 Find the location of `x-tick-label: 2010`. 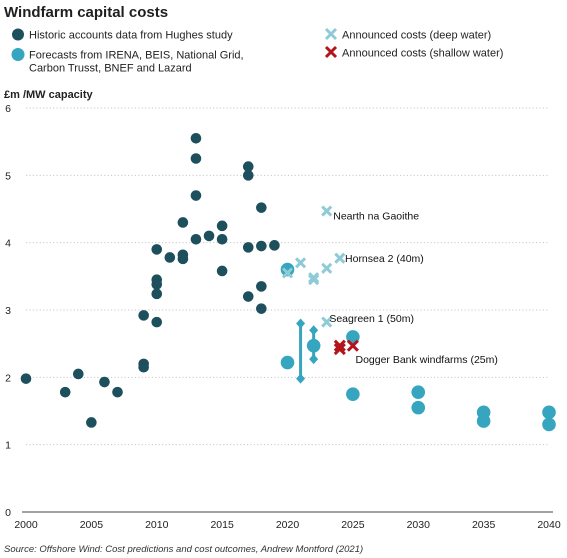

x-tick-label: 2010 is located at coordinates (157, 525).